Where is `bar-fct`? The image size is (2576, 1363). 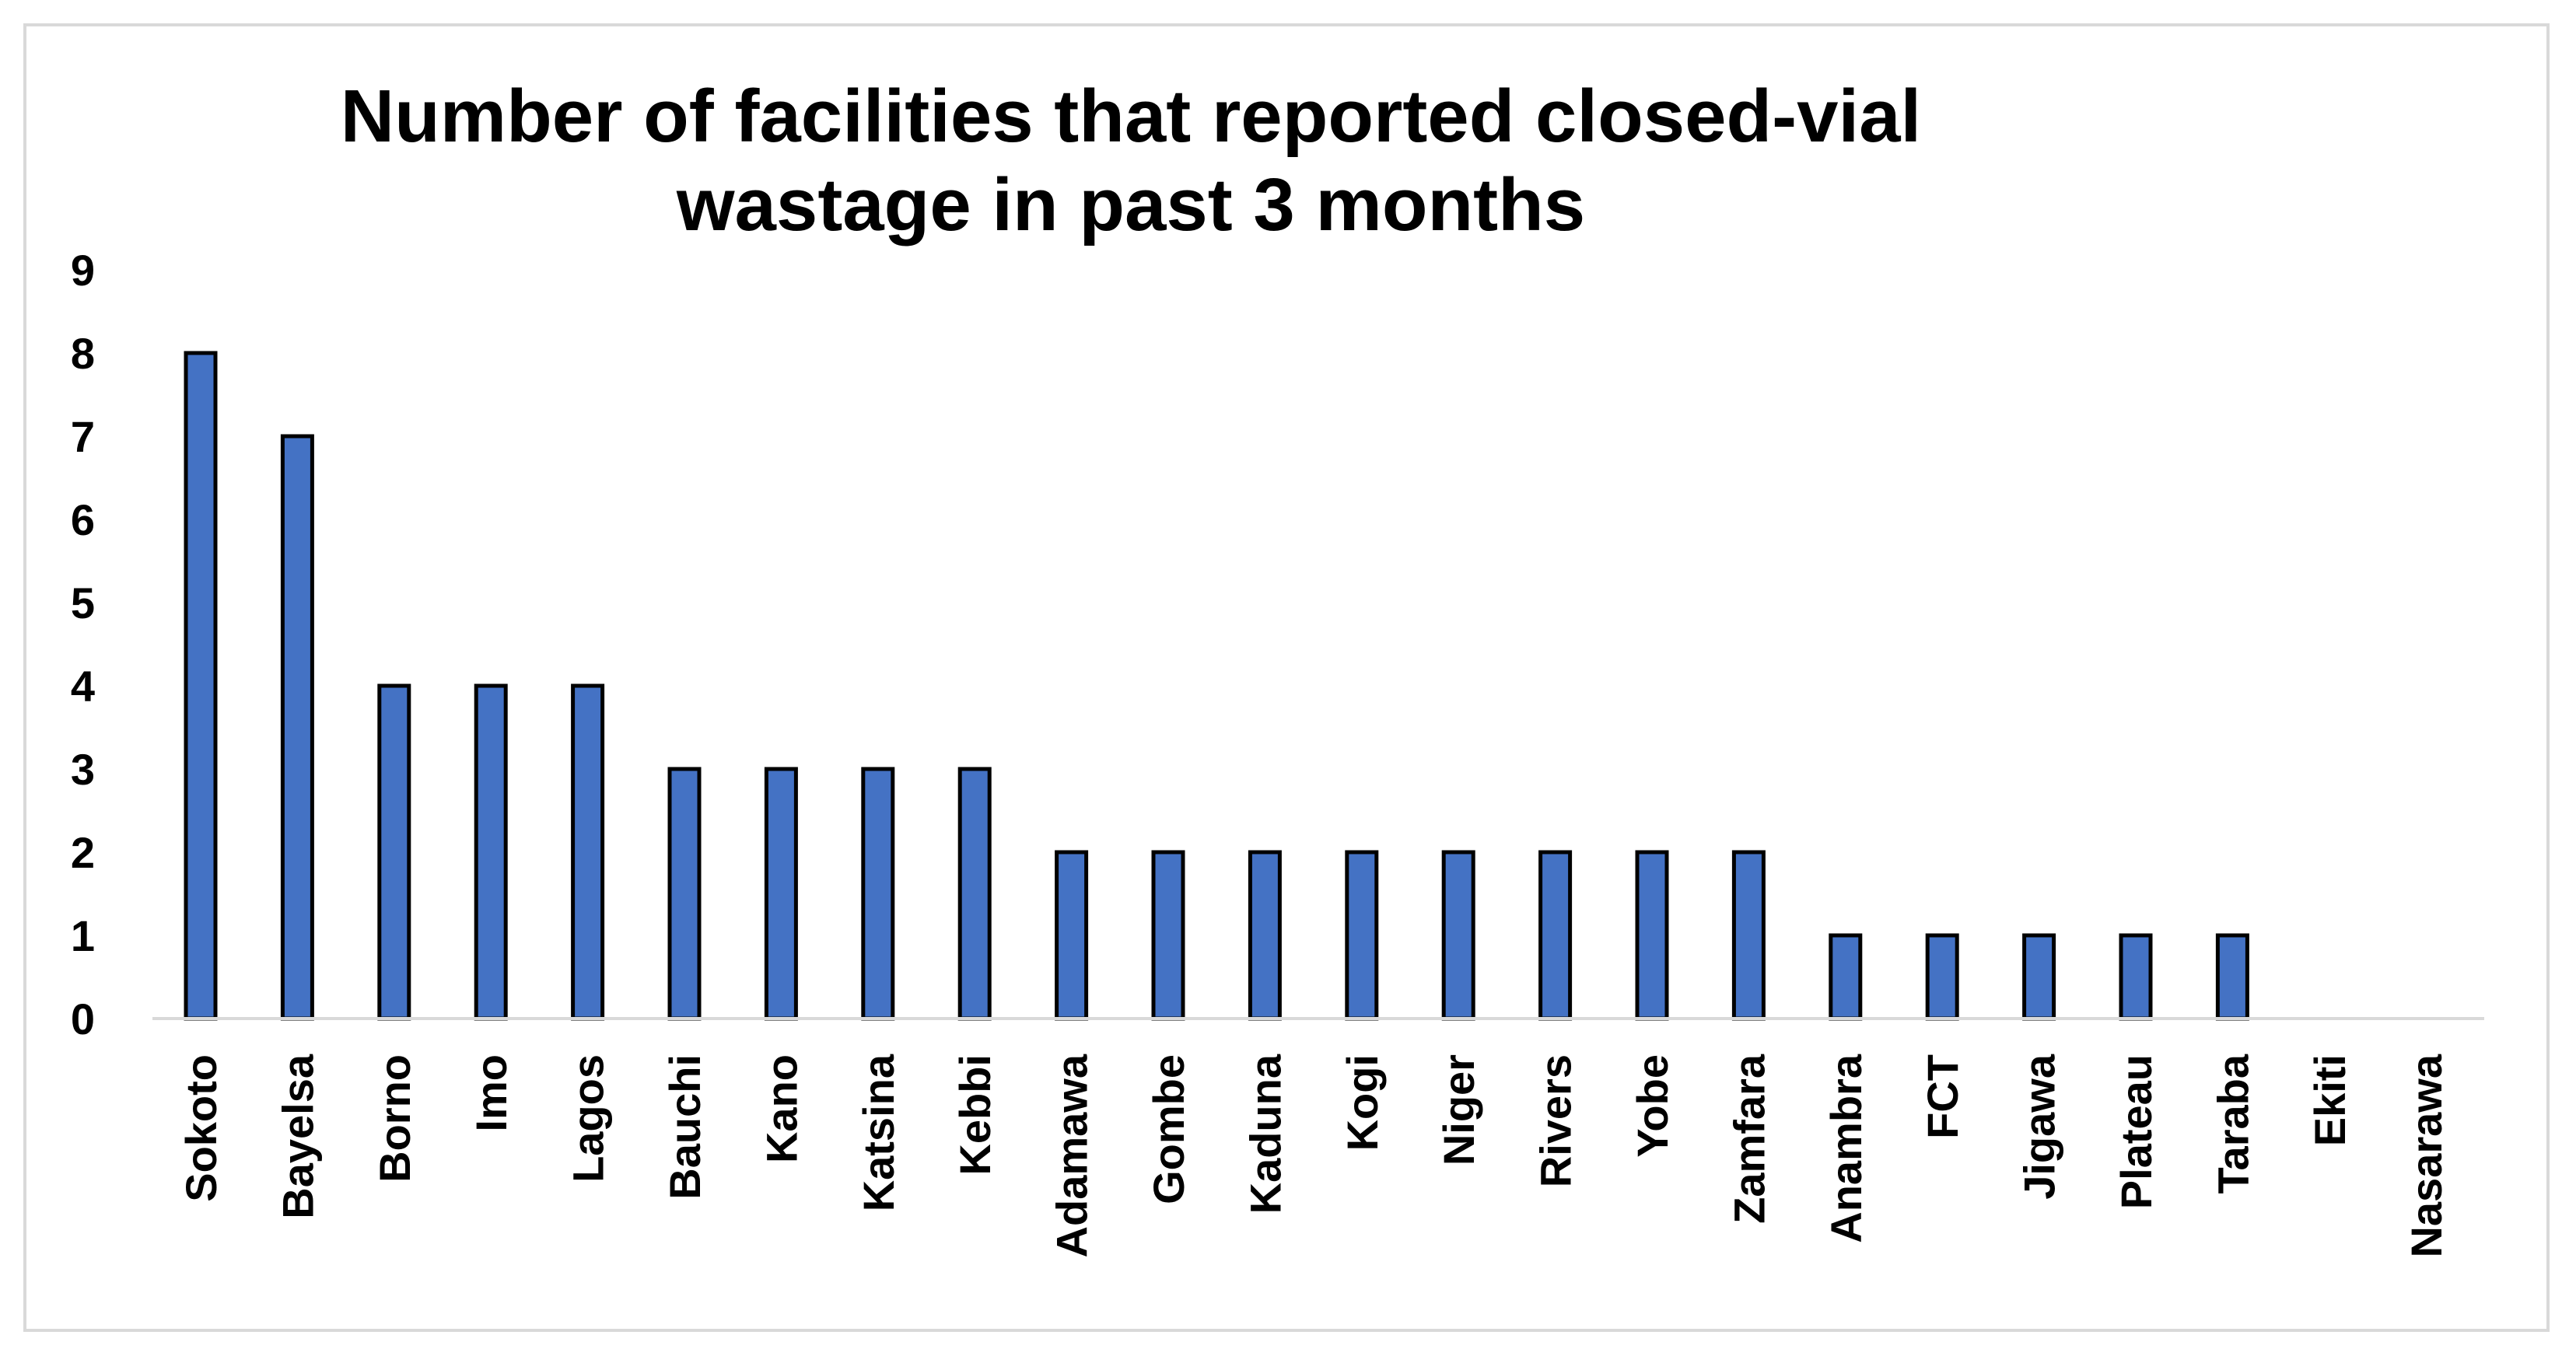 bar-fct is located at coordinates (1942, 977).